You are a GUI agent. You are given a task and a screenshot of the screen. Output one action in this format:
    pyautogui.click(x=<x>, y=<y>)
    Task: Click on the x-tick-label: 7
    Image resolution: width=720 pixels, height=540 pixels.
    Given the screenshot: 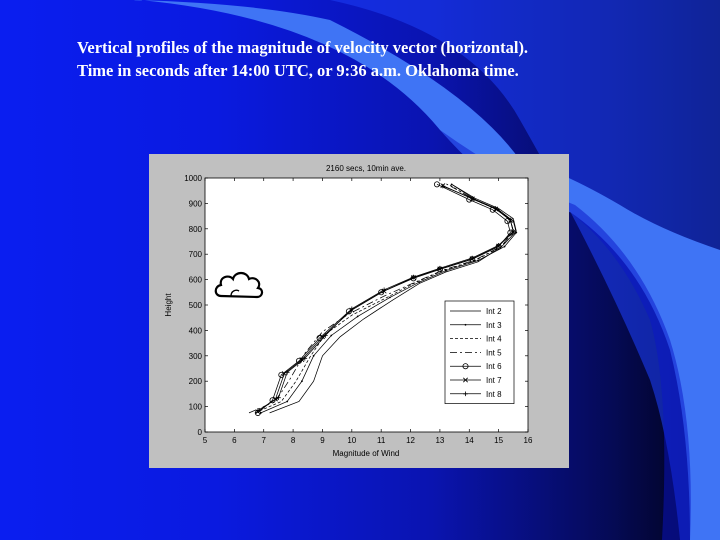 What is the action you would take?
    pyautogui.click(x=264, y=440)
    